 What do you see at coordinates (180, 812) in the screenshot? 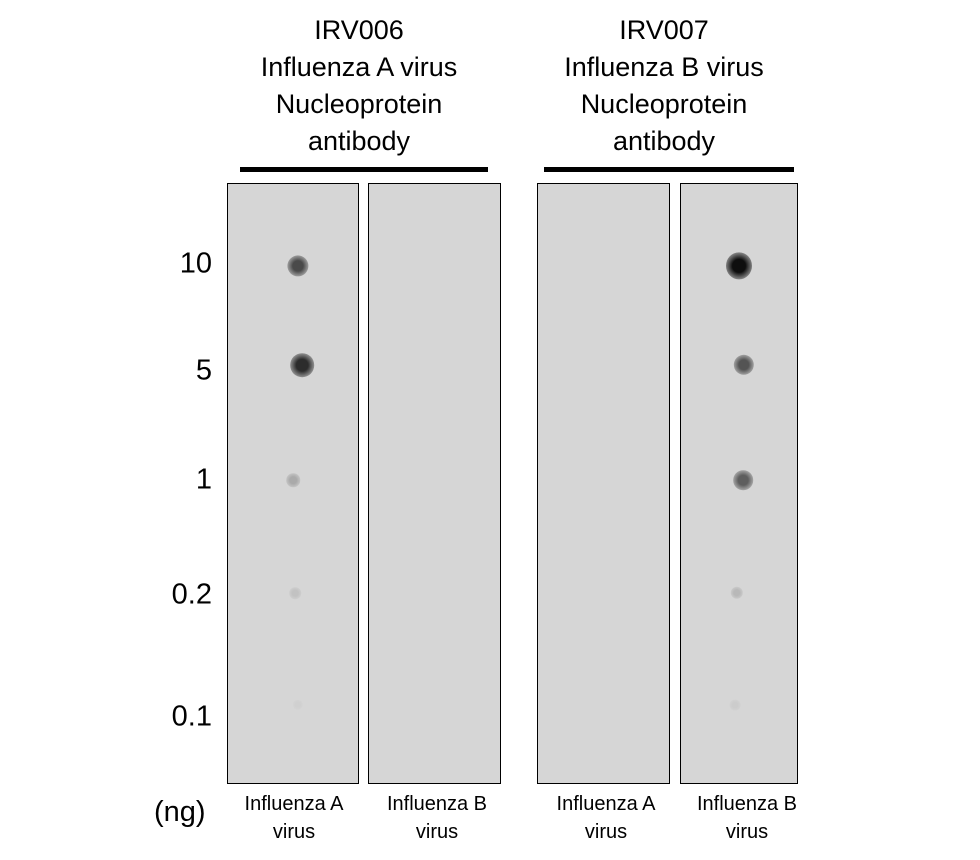
I see `unit-label: (ng)` at bounding box center [180, 812].